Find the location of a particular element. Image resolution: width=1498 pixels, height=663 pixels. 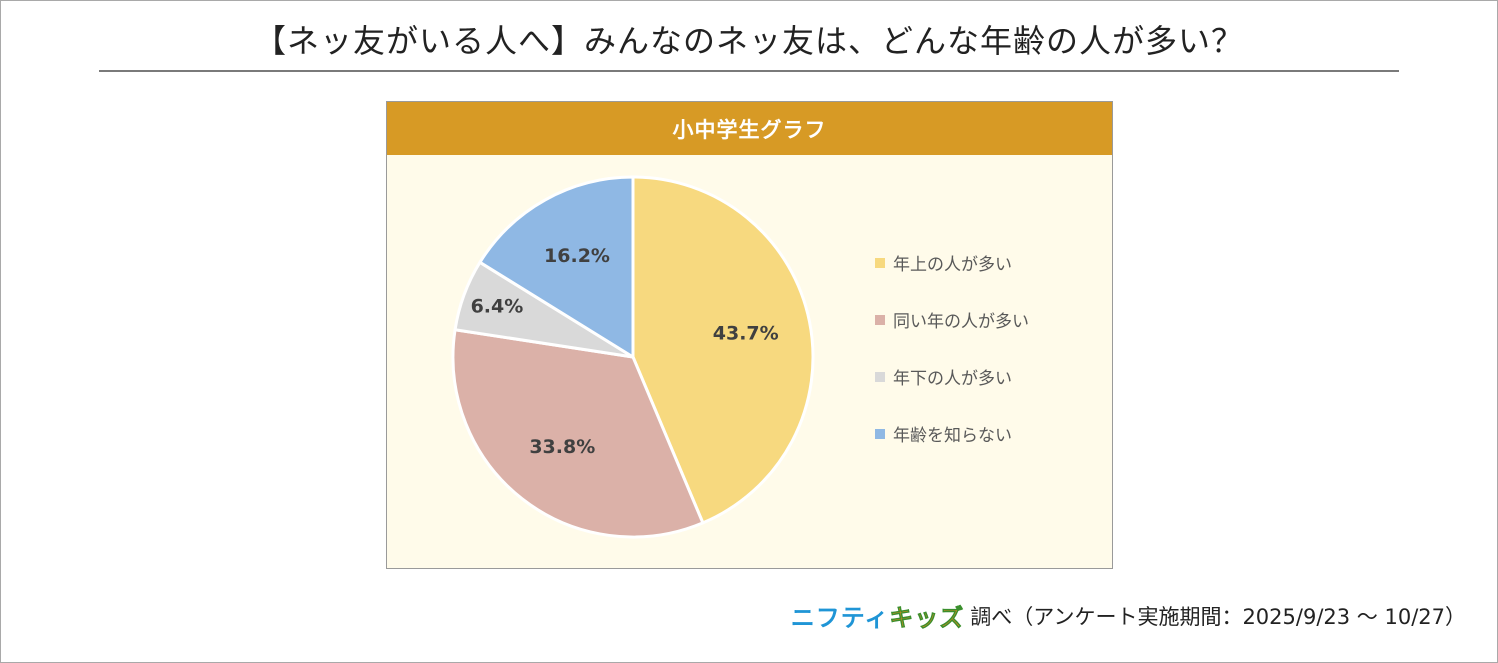

source-footer: ニフティキッズ 調べ（アンケート実施期間：2025/9/23 ～ 10/27） is located at coordinates (1128, 615).